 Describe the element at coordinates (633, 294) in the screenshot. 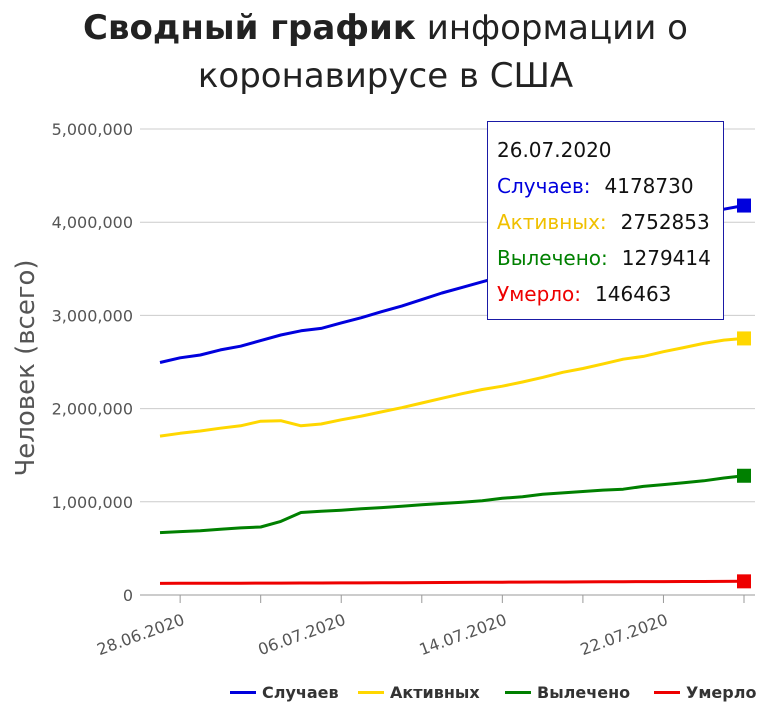

I see `tooltip-value-deaths: 146463` at that location.